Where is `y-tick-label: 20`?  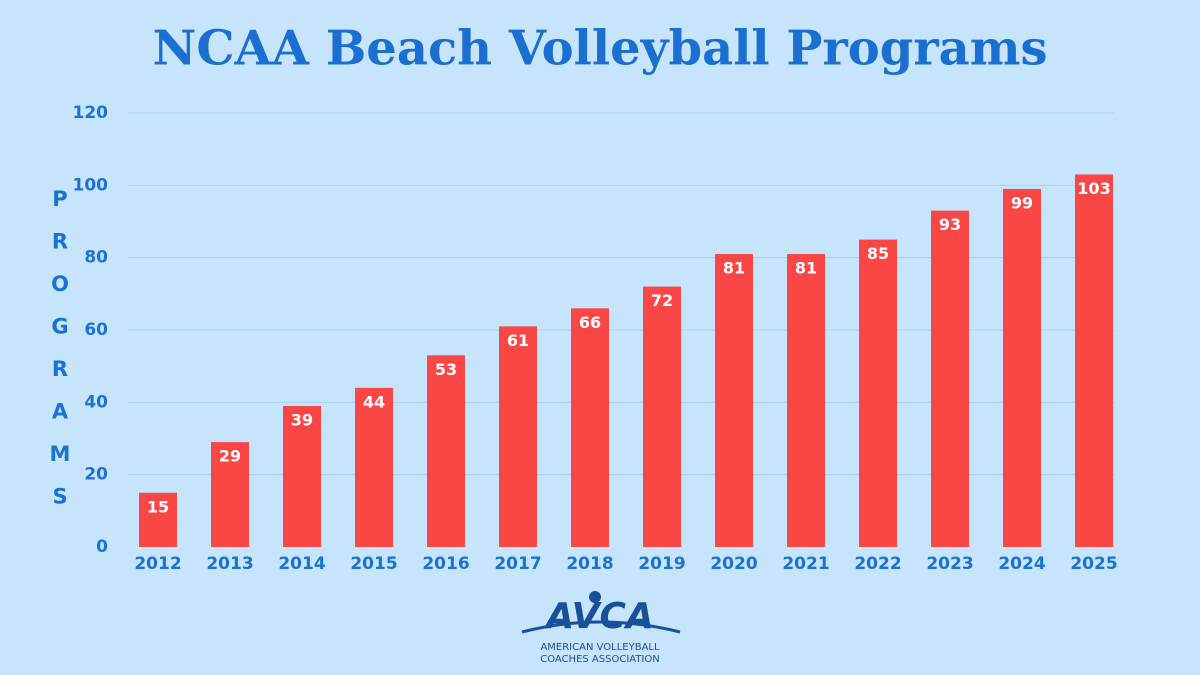
y-tick-label: 20 is located at coordinates (96, 475).